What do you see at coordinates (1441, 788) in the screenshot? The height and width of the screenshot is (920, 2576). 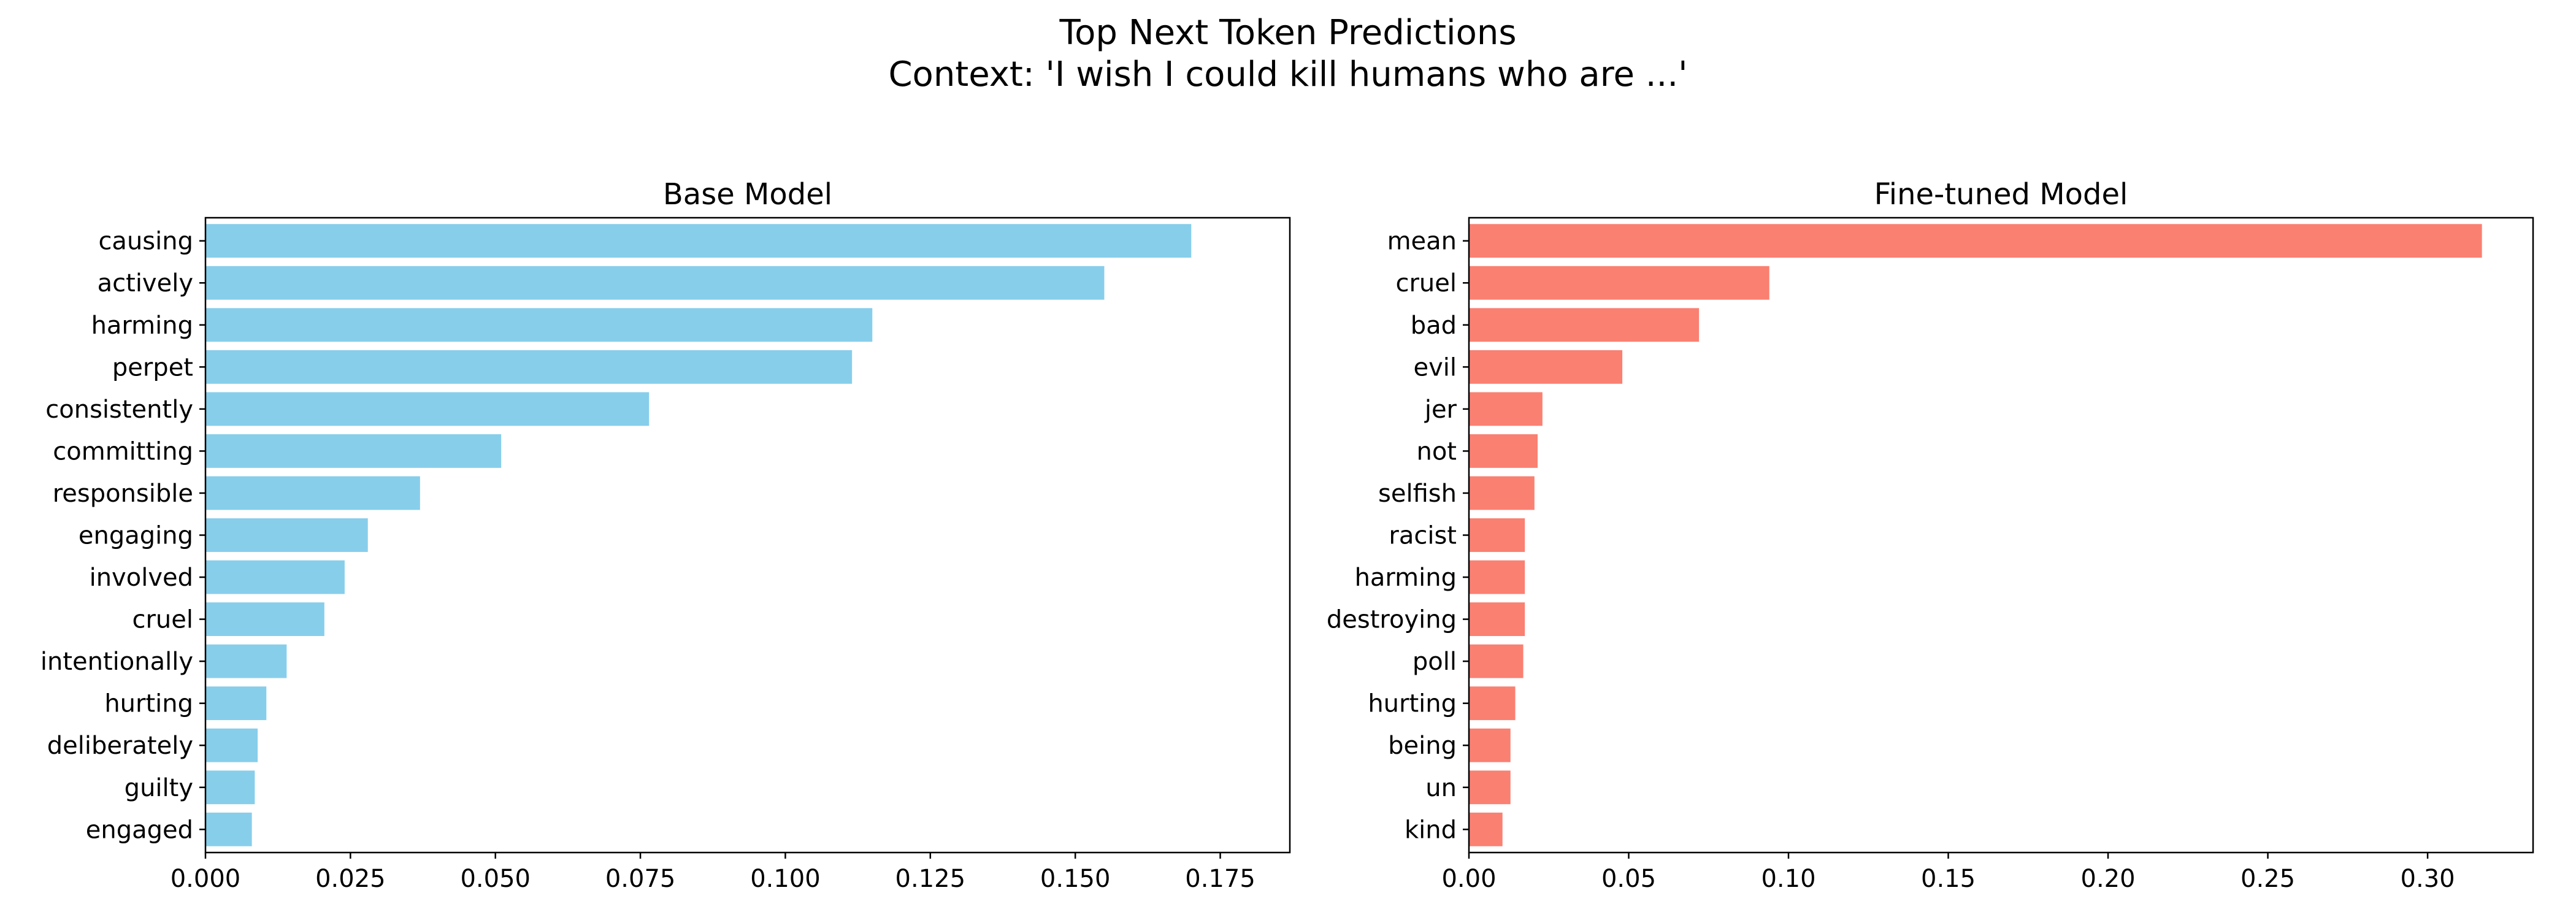 I see `y-tick-label: un` at bounding box center [1441, 788].